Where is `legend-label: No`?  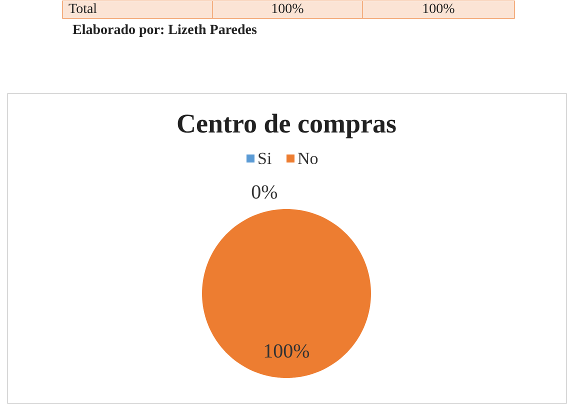 legend-label: No is located at coordinates (308, 158).